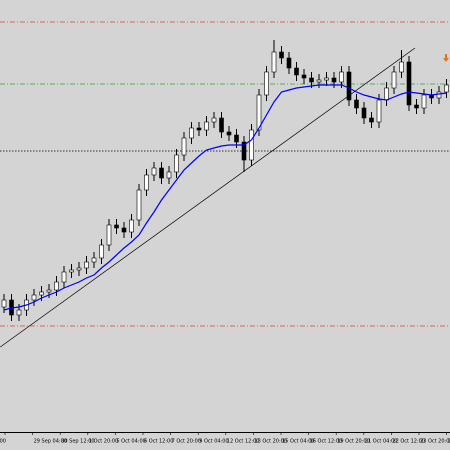 Image resolution: width=450 pixels, height=450 pixels. What do you see at coordinates (103, 442) in the screenshot?
I see `x-tick-label: 1 Oct 20:00` at bounding box center [103, 442].